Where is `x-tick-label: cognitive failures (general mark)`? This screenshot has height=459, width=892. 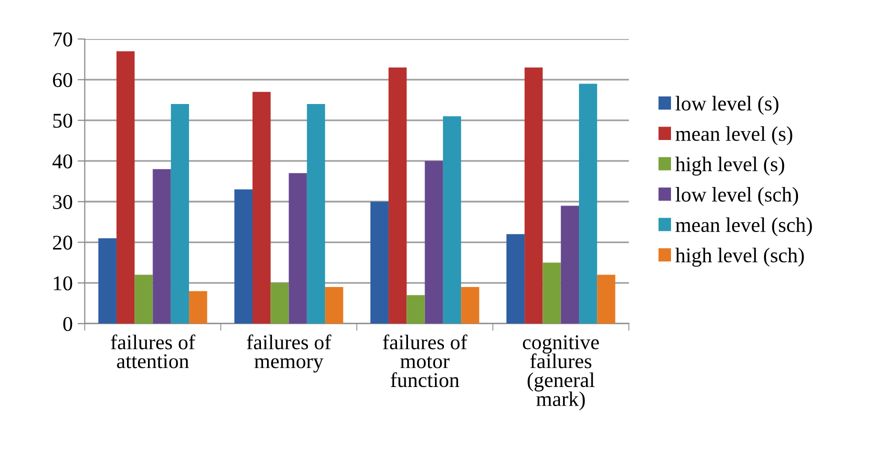 x-tick-label: cognitive failures (general mark) is located at coordinates (560, 372).